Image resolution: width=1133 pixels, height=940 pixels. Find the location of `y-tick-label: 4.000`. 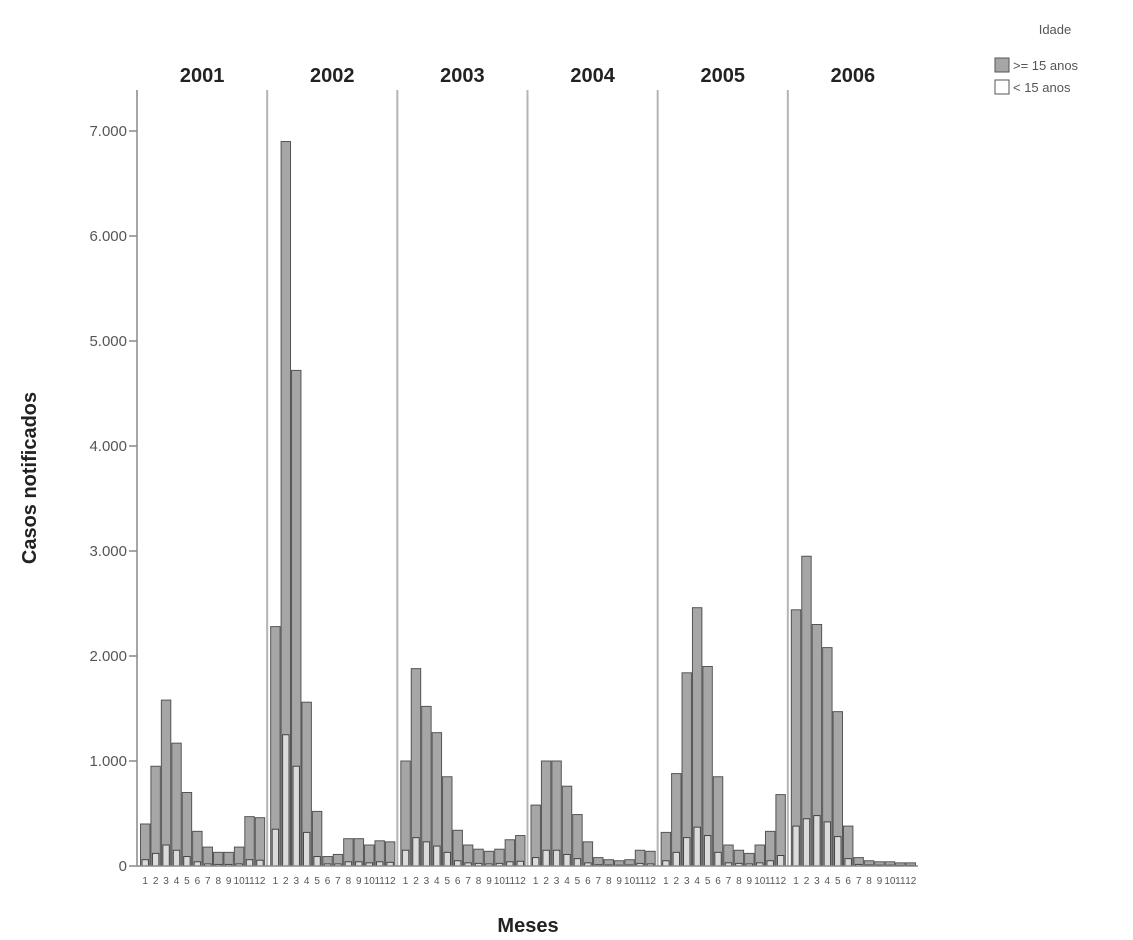

y-tick-label: 4.000 is located at coordinates (108, 446).